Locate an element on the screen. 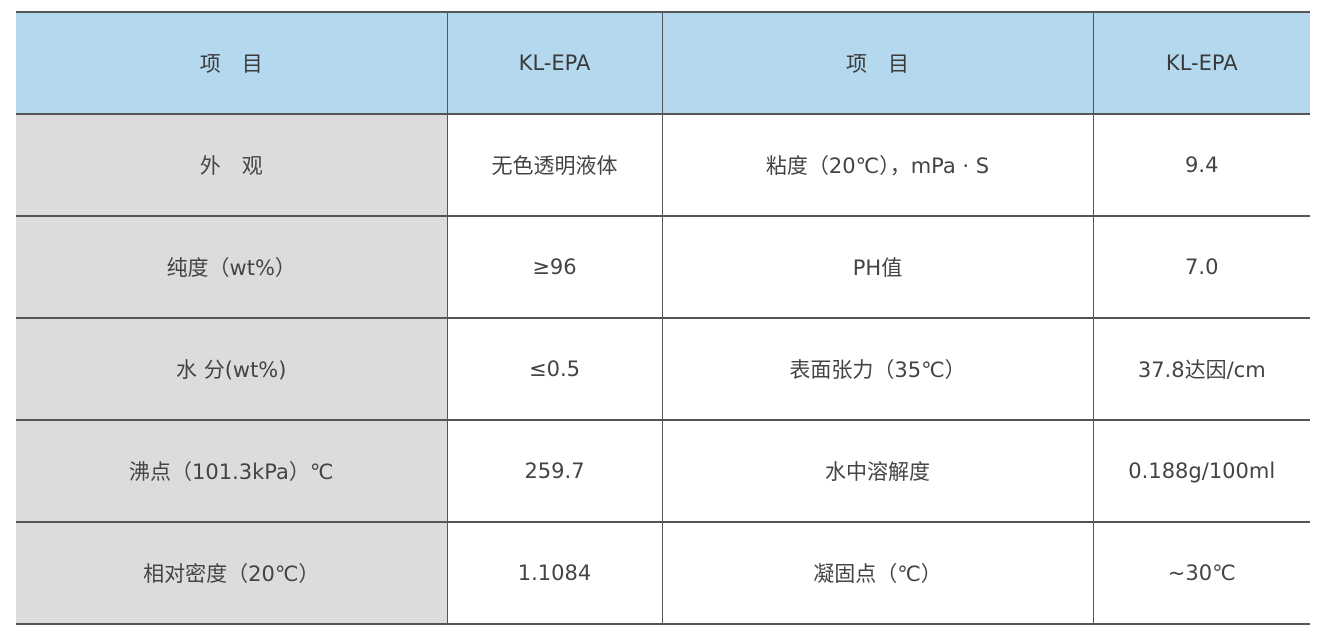 The height and width of the screenshot is (640, 1334). property-label: 水中溶解度 is located at coordinates (877, 471).